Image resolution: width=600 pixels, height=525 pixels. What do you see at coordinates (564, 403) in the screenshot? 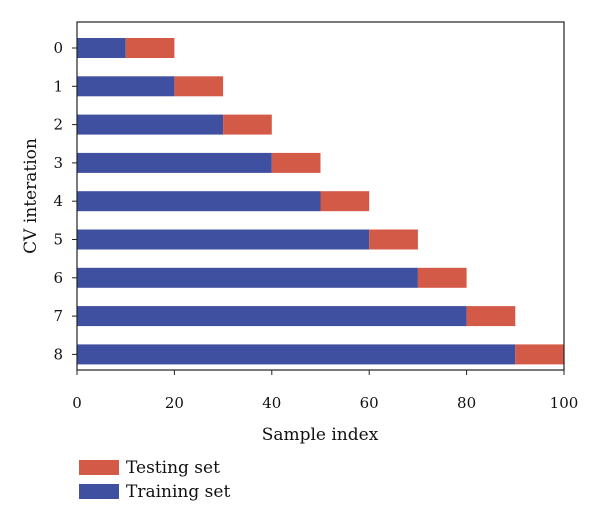
I see `x-tick-label-100: 100` at bounding box center [564, 403].